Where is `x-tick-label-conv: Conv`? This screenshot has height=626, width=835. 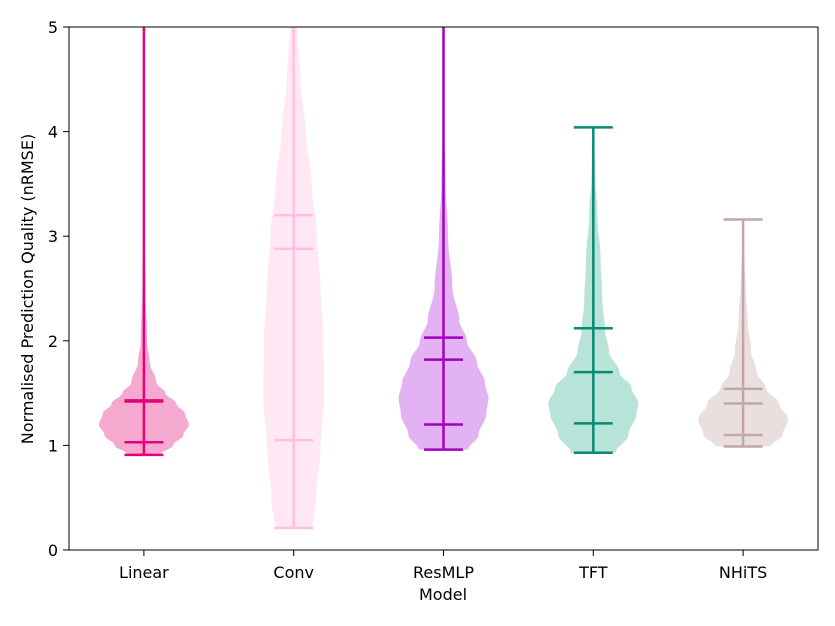 x-tick-label-conv: Conv is located at coordinates (293, 572).